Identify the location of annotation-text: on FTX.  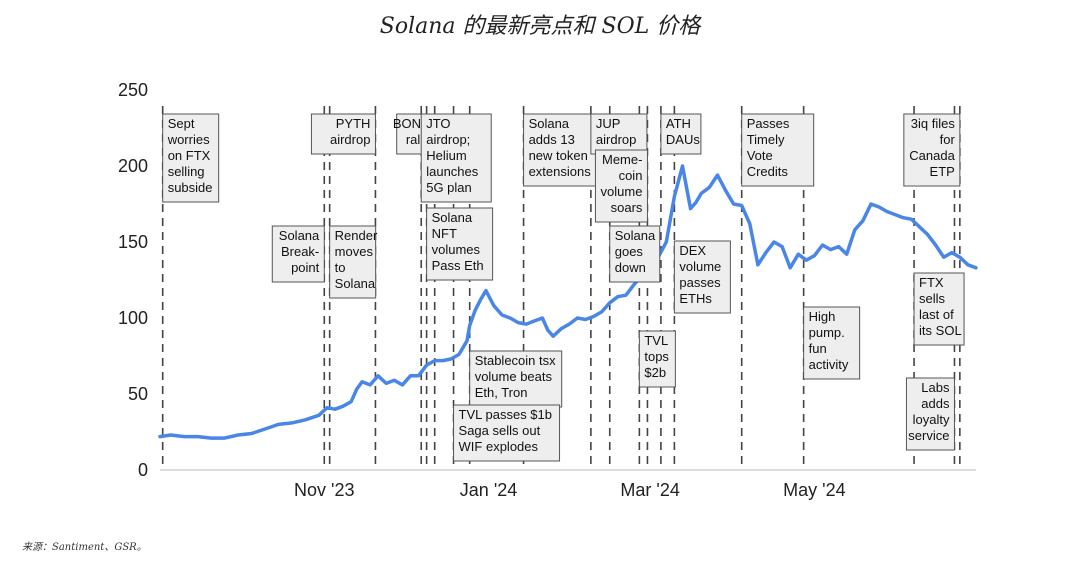
(189, 155).